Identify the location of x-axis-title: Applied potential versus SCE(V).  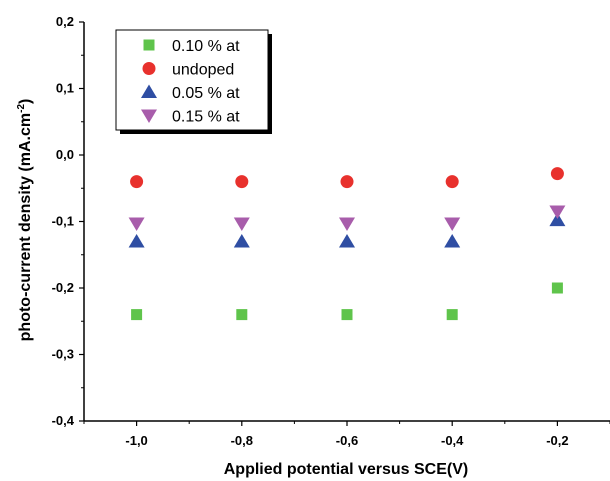
(346, 469).